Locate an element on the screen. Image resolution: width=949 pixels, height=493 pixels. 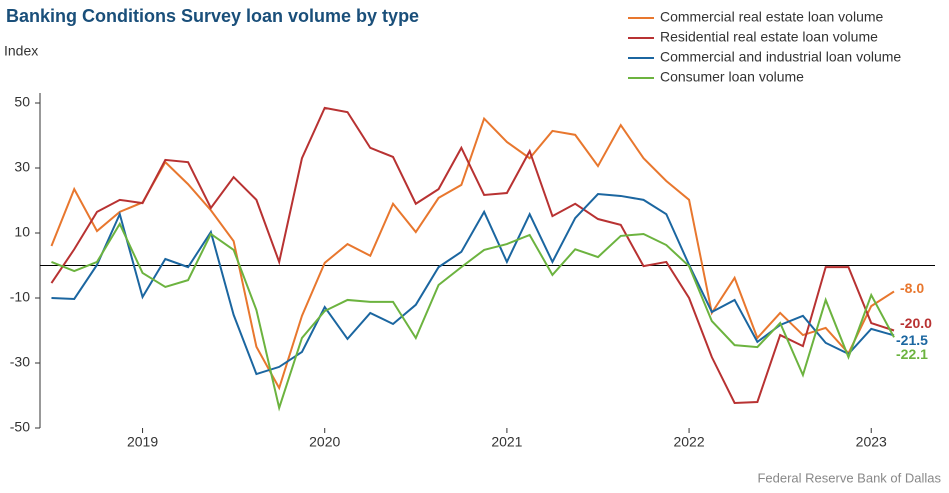
y-tick-label: -50 is located at coordinates (20, 427).